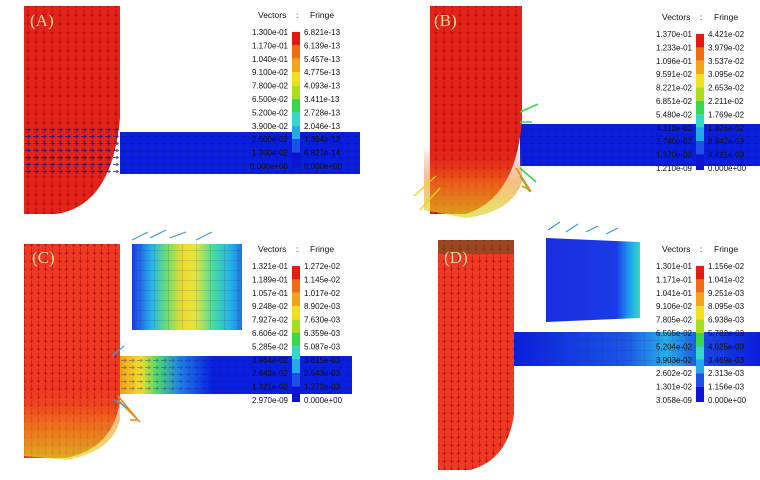 This screenshot has width=760, height=480. Describe the element at coordinates (726, 346) in the screenshot. I see `fringe-value-label: 4.625e-03` at that location.